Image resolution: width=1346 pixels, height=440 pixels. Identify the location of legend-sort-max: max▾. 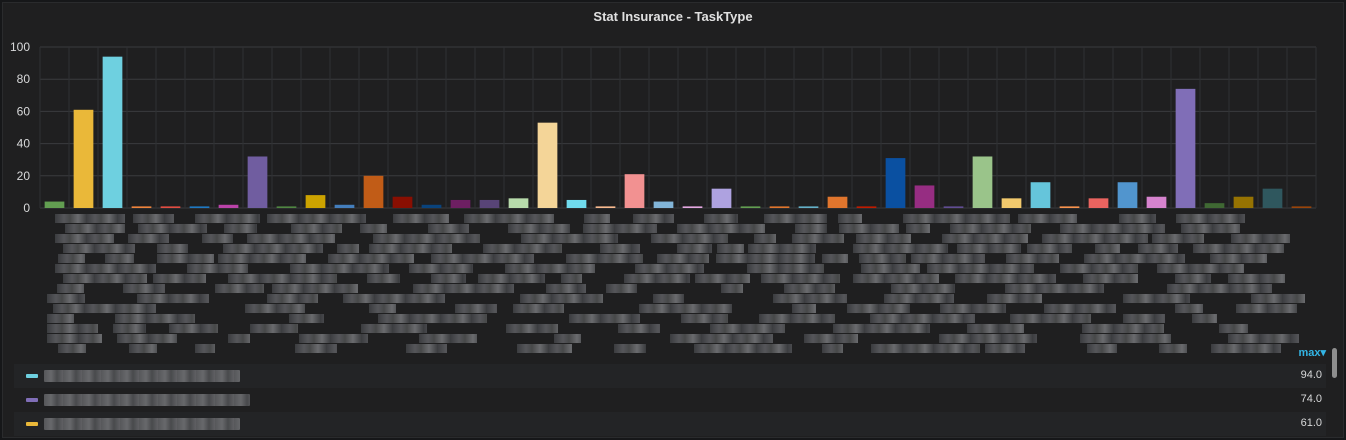
(1312, 353).